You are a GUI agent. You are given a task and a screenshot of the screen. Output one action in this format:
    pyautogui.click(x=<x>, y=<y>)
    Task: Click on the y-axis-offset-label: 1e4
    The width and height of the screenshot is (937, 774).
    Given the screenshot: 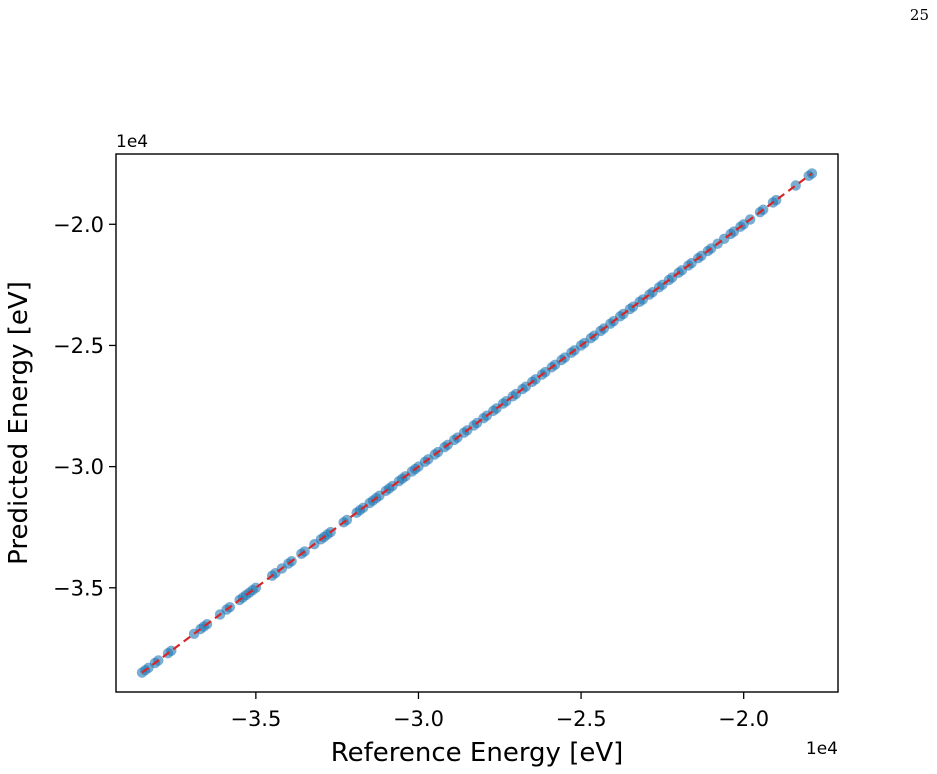 What is the action you would take?
    pyautogui.click(x=132, y=142)
    